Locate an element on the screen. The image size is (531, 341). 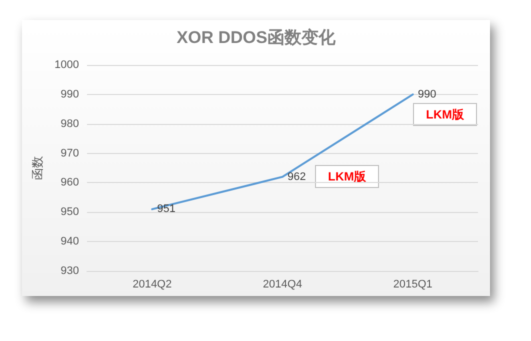
x-tick-label: 2014Q2 is located at coordinates (152, 284).